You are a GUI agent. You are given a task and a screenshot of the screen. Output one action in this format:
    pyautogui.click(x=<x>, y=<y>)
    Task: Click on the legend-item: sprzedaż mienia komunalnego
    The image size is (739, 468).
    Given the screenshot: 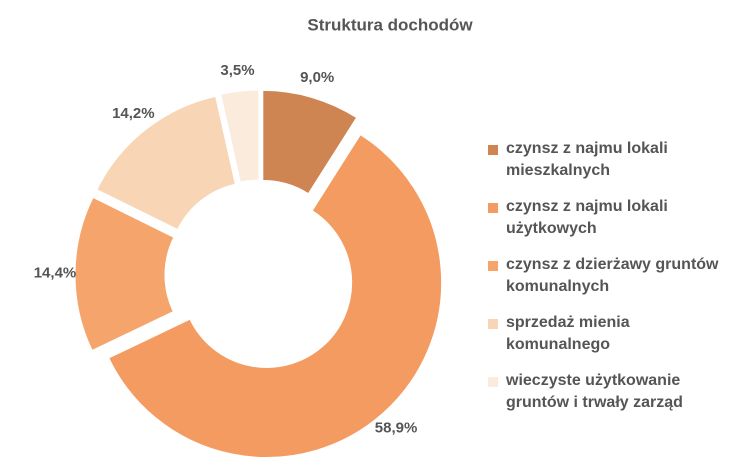 What is the action you would take?
    pyautogui.click(x=613, y=334)
    